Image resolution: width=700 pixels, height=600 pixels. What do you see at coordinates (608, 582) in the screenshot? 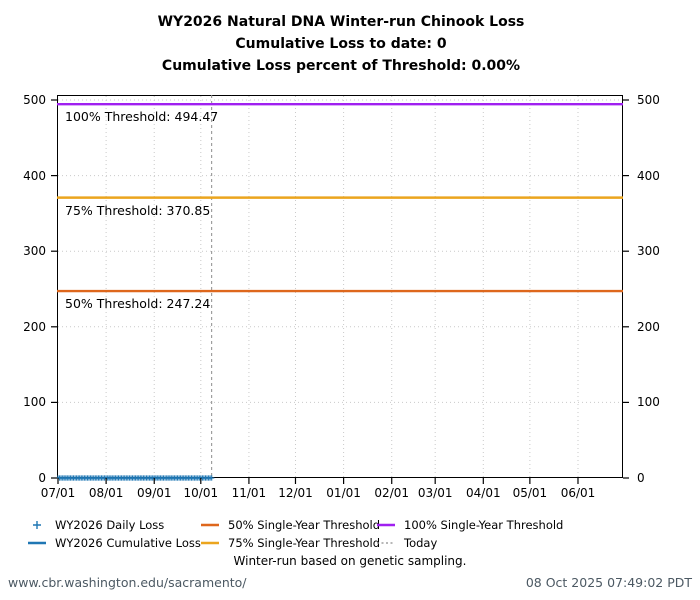
I see `footer-timestamp: 08 Oct 2025 07:49:02 PDT` at bounding box center [608, 582].